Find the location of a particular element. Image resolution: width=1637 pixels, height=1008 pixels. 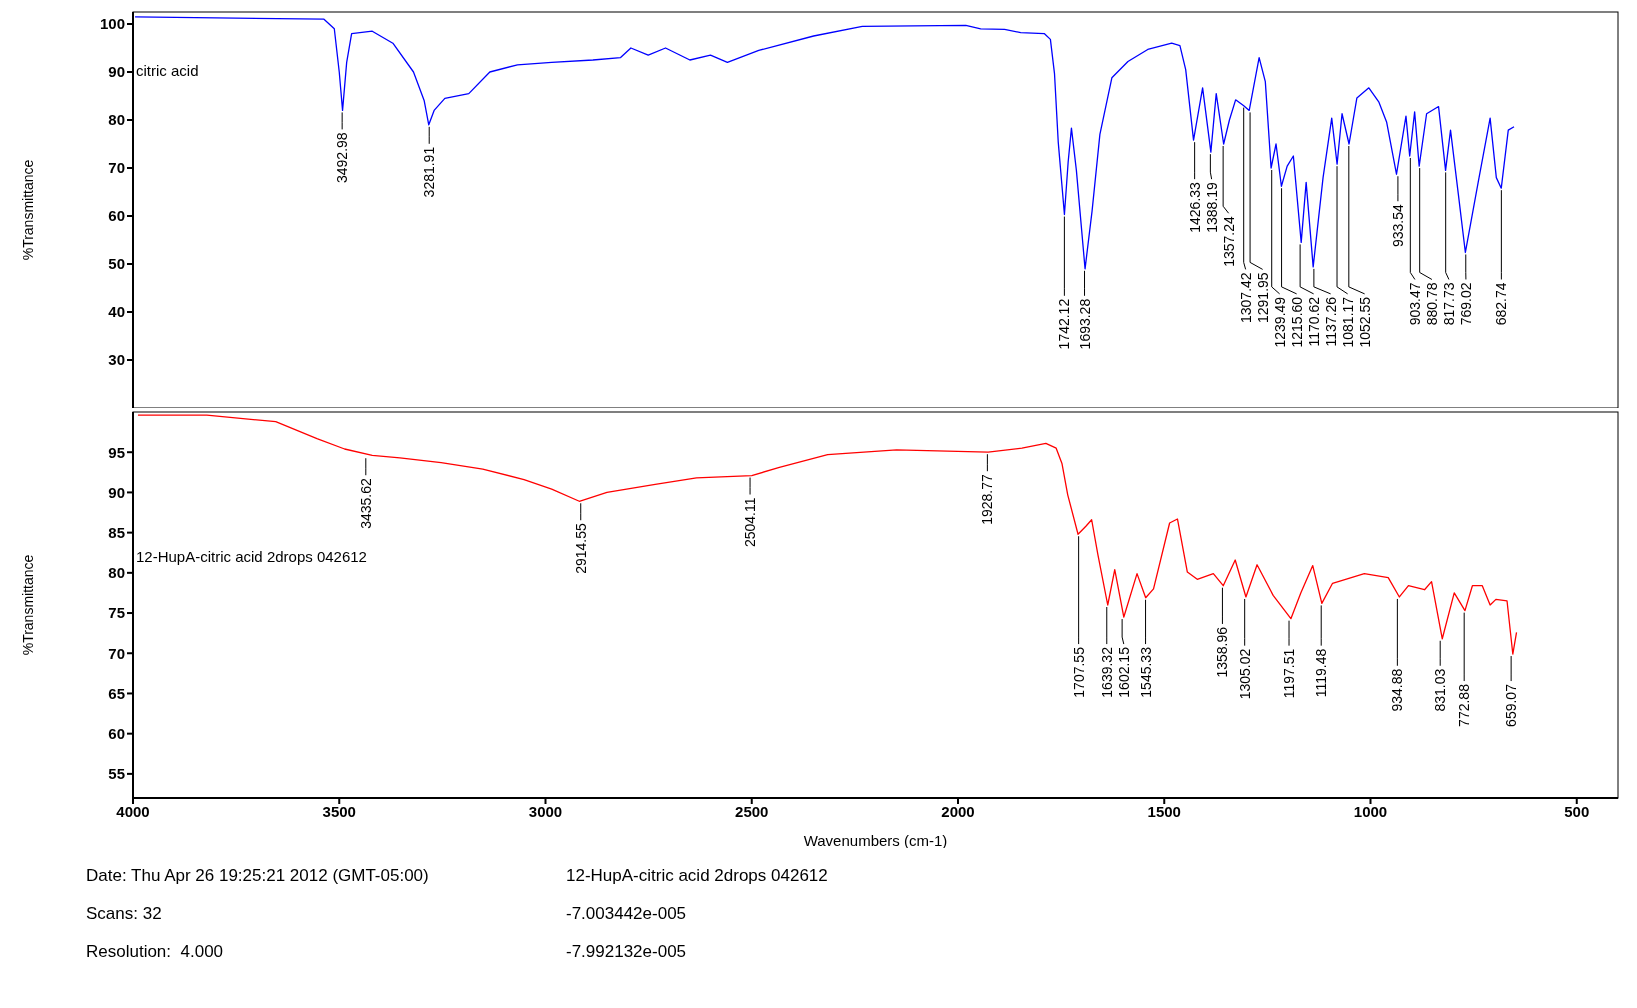

annotation: 1081.17 is located at coordinates (1347, 322).